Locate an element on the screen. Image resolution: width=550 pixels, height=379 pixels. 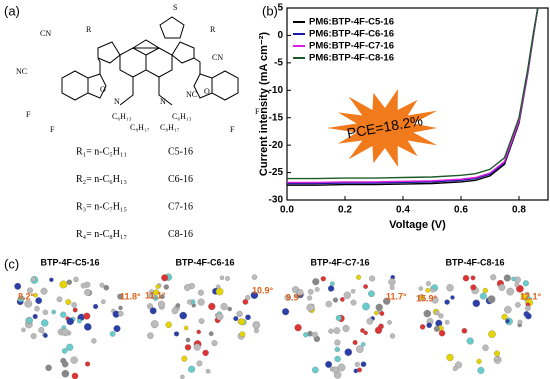
substituent-name: C5-16 is located at coordinates (180, 151).